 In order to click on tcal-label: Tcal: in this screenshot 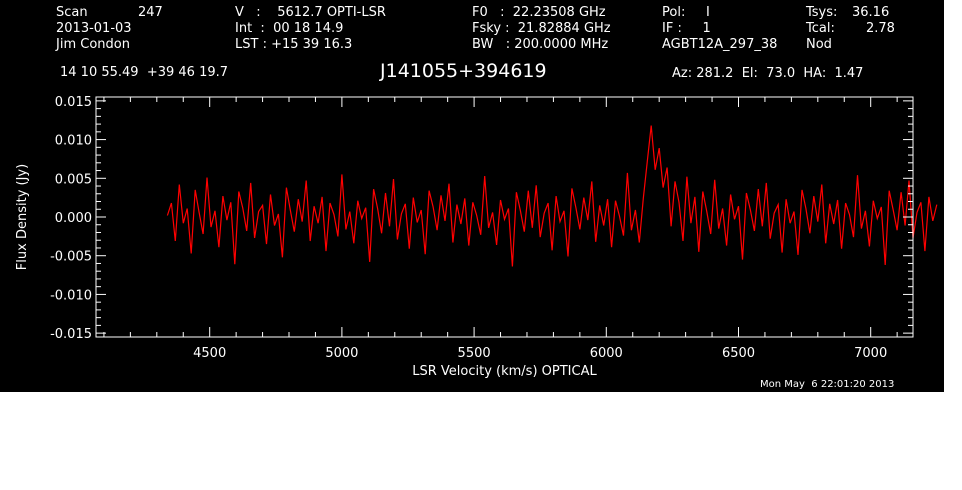, I will do `click(820, 28)`.